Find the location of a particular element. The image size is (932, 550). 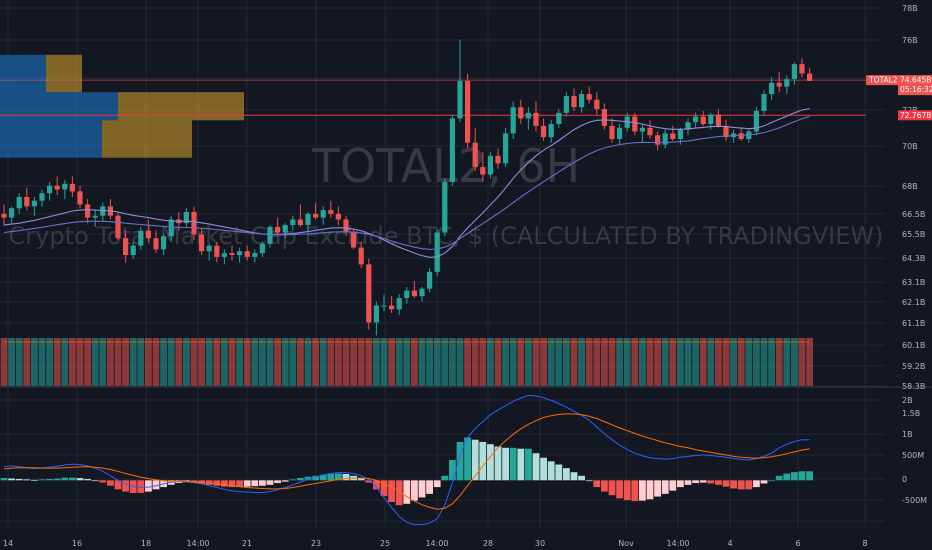

macd-axis-label: 500M is located at coordinates (913, 455).